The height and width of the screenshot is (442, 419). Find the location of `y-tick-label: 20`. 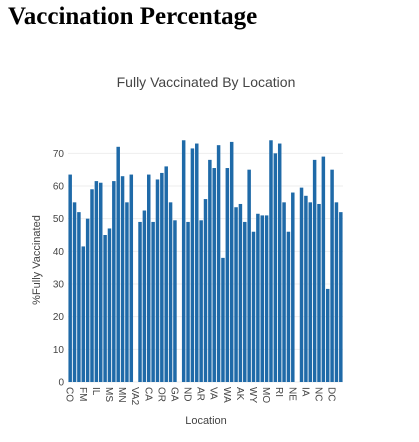

y-tick-label: 20 is located at coordinates (59, 317).